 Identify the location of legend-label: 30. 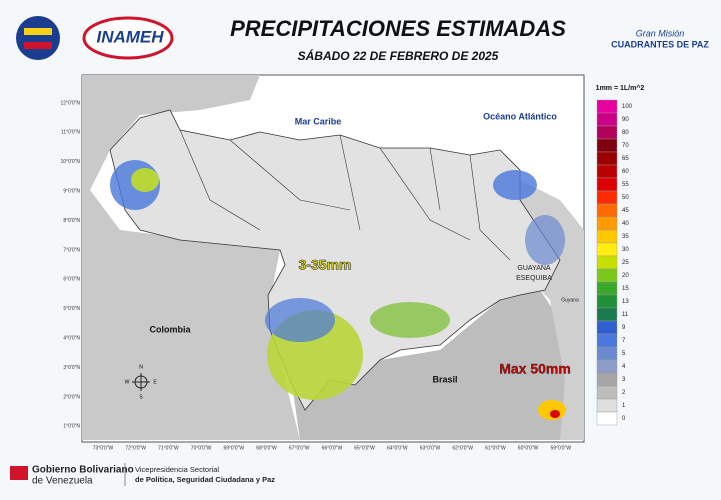
(625, 250).